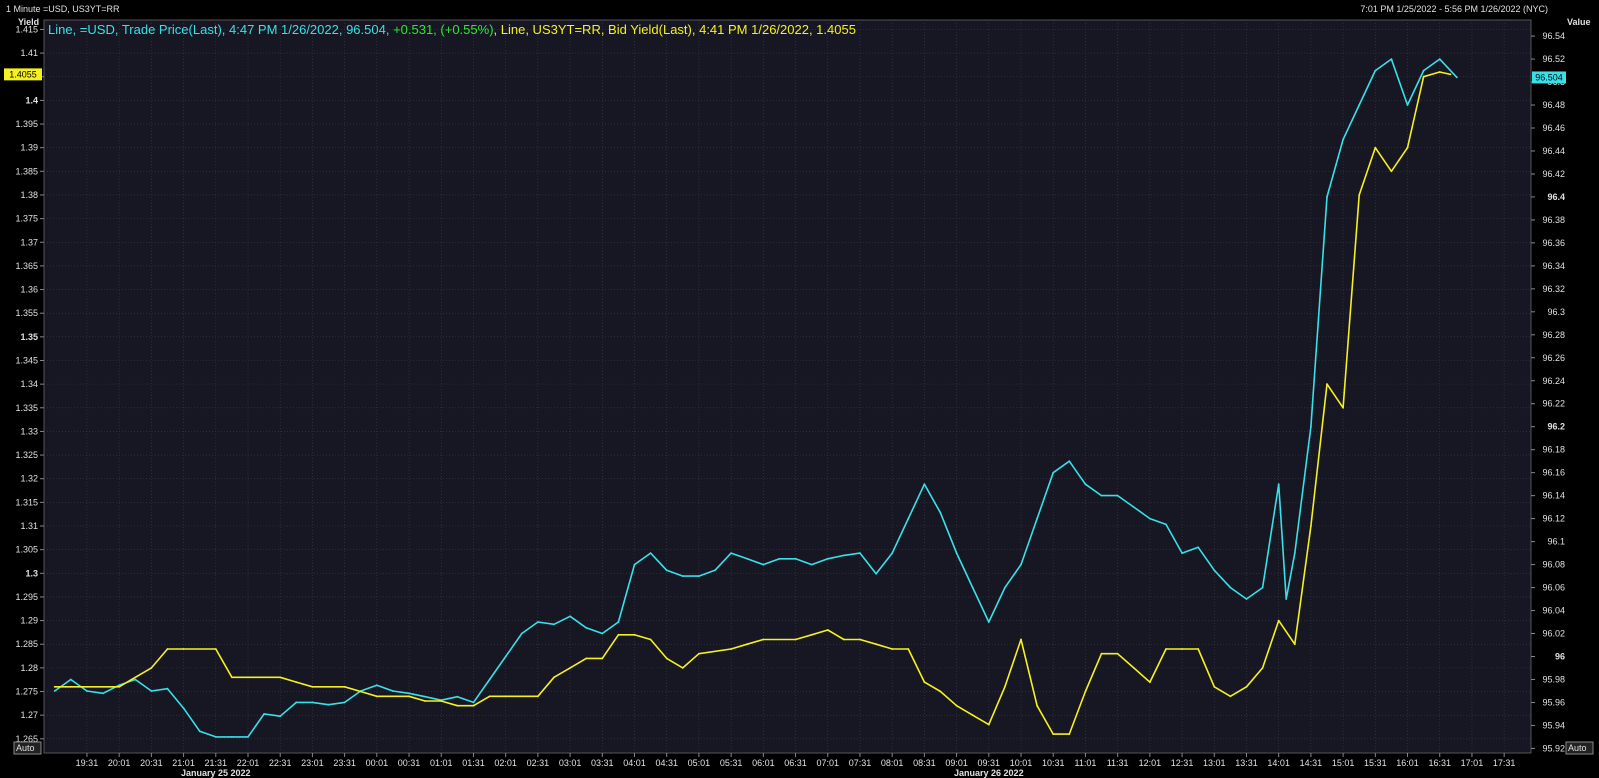 This screenshot has height=778, width=1599. Describe the element at coordinates (29, 53) in the screenshot. I see `left-tick-label-29: 1.41` at that location.